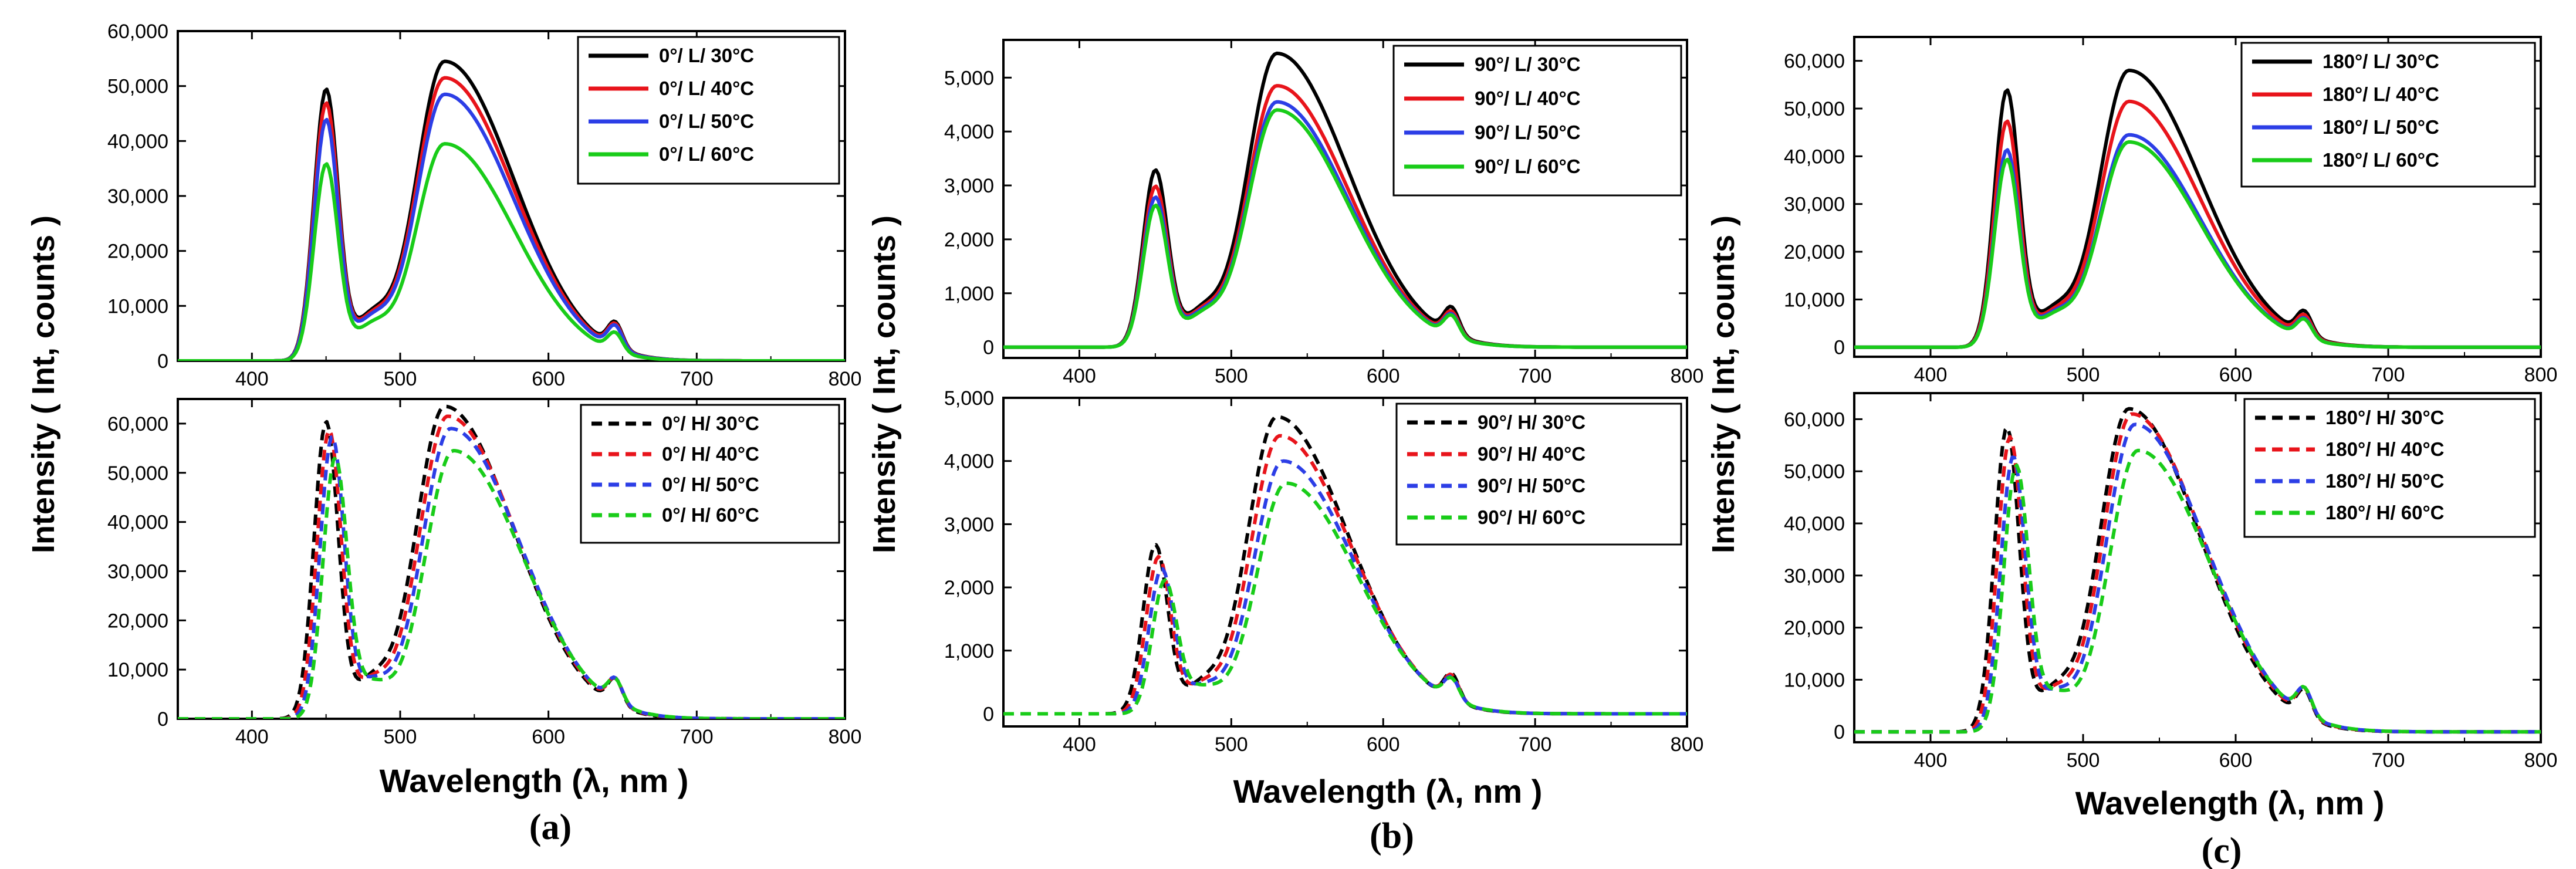 This screenshot has height=869, width=2576. I want to click on legend-entry: 90°/ H/ 60°C, so click(1532, 517).